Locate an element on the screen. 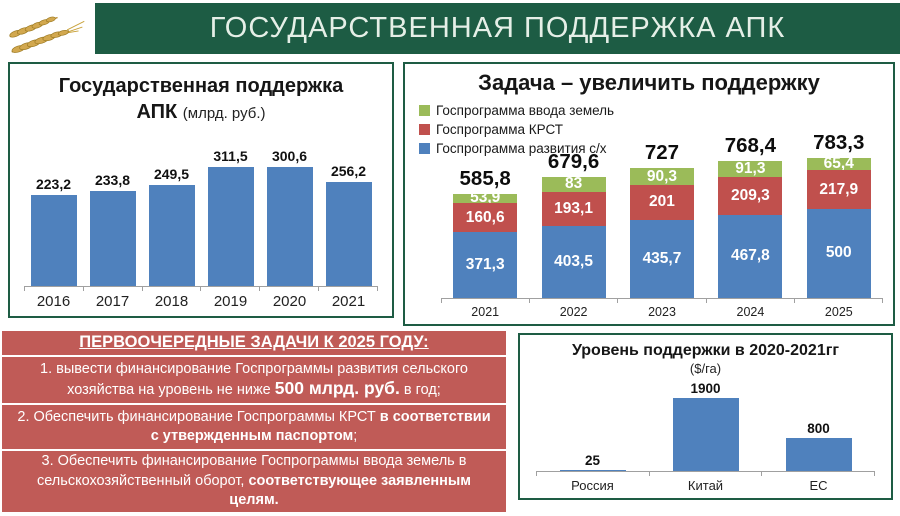 Image resolution: width=900 pixels, height=516 pixels. bar-value-label: 249,5 is located at coordinates (171, 173).